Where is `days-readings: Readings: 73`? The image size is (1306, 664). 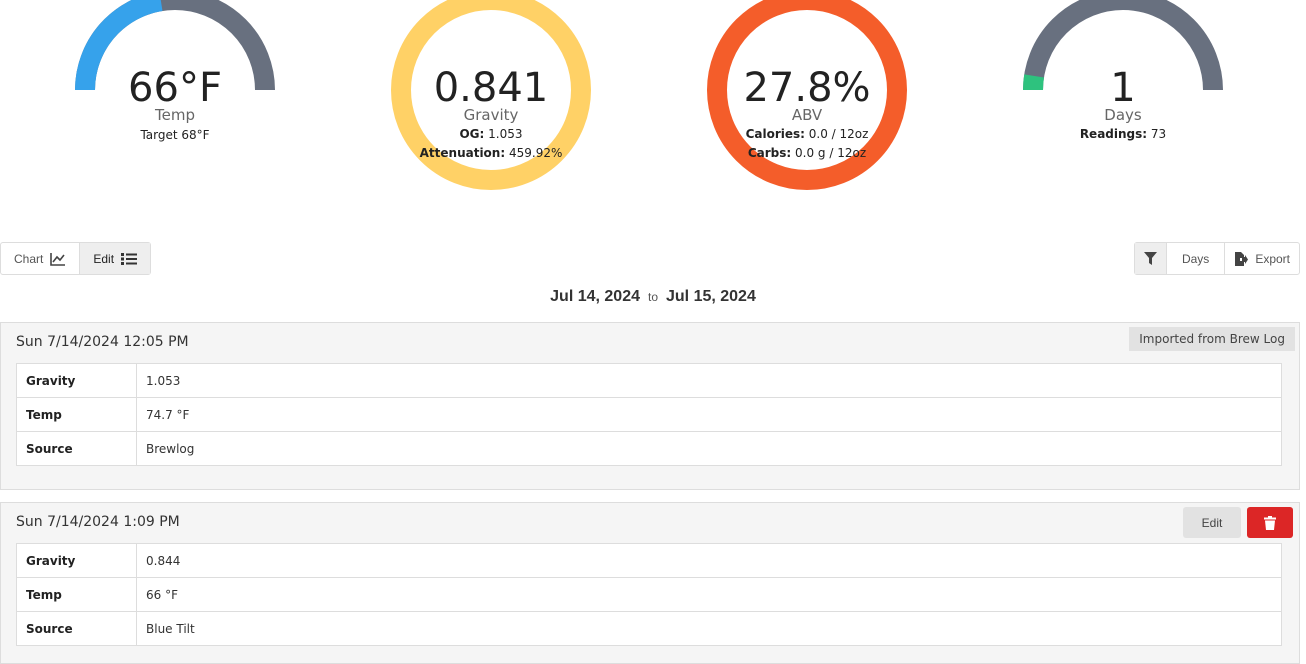 days-readings: Readings: 73 is located at coordinates (1123, 134).